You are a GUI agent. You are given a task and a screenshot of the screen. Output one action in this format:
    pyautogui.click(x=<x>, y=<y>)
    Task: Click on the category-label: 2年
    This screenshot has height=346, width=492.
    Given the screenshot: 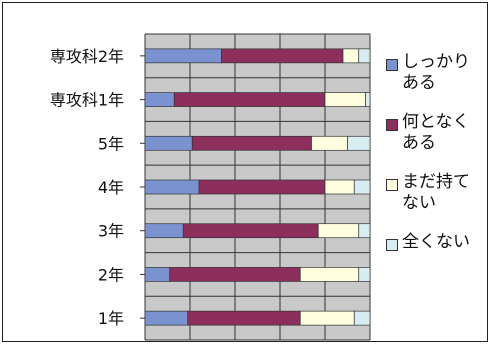 What is the action you would take?
    pyautogui.click(x=111, y=274)
    